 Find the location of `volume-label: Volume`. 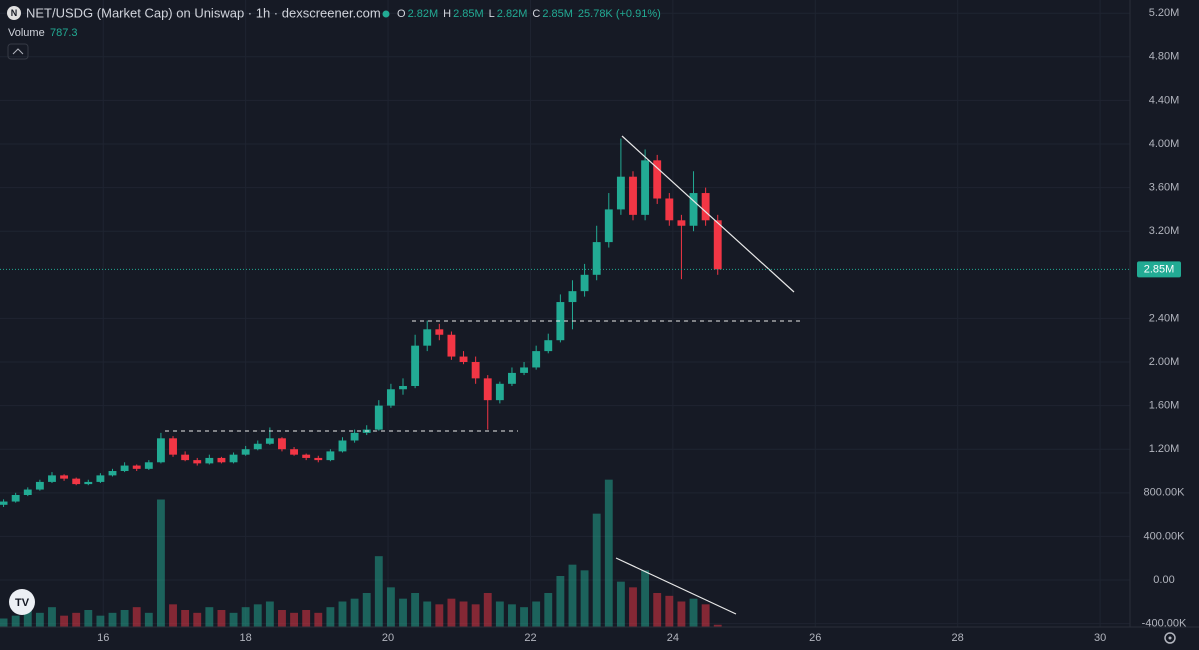

volume-label: Volume is located at coordinates (26, 33).